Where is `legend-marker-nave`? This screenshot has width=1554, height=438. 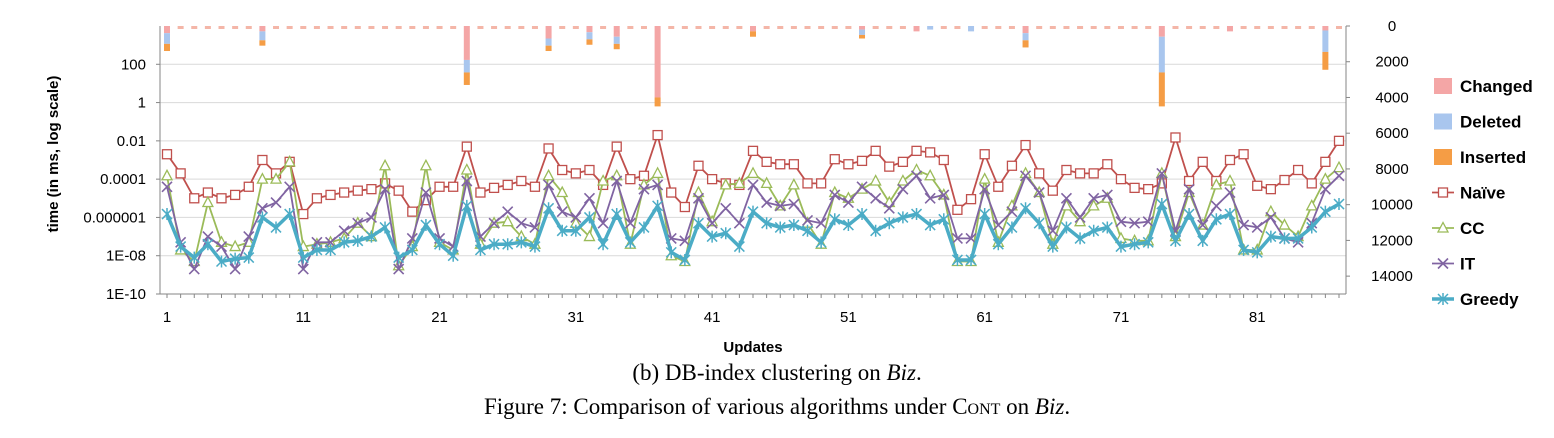
legend-marker-nave is located at coordinates (1443, 192).